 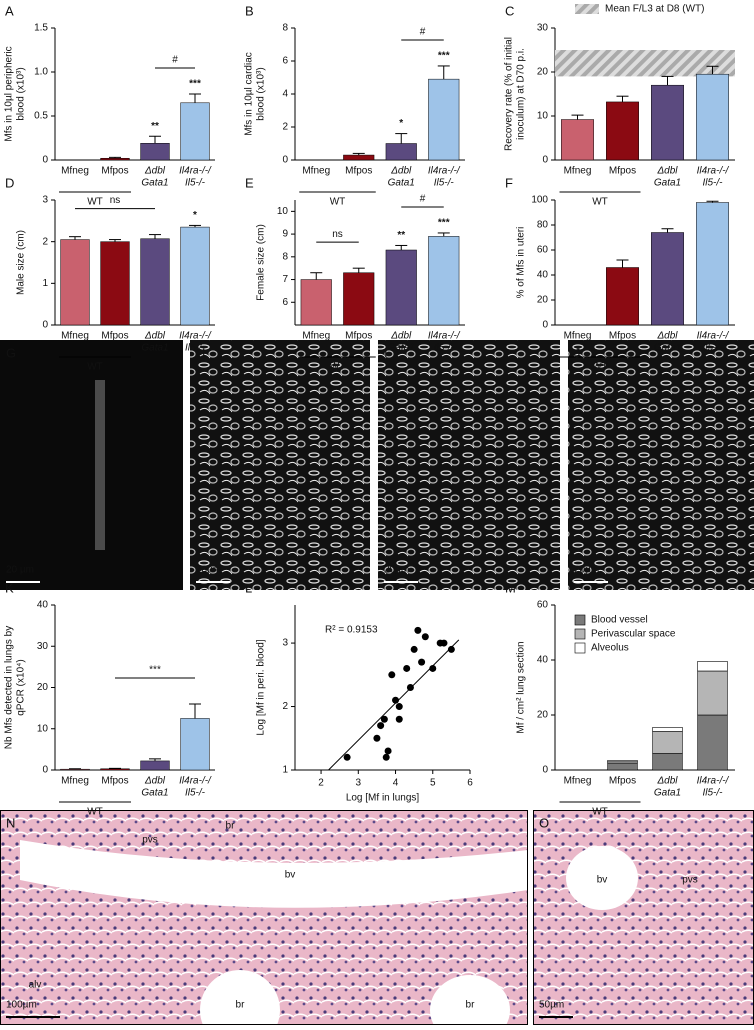 I want to click on region-label: alv, so click(x=35, y=985).